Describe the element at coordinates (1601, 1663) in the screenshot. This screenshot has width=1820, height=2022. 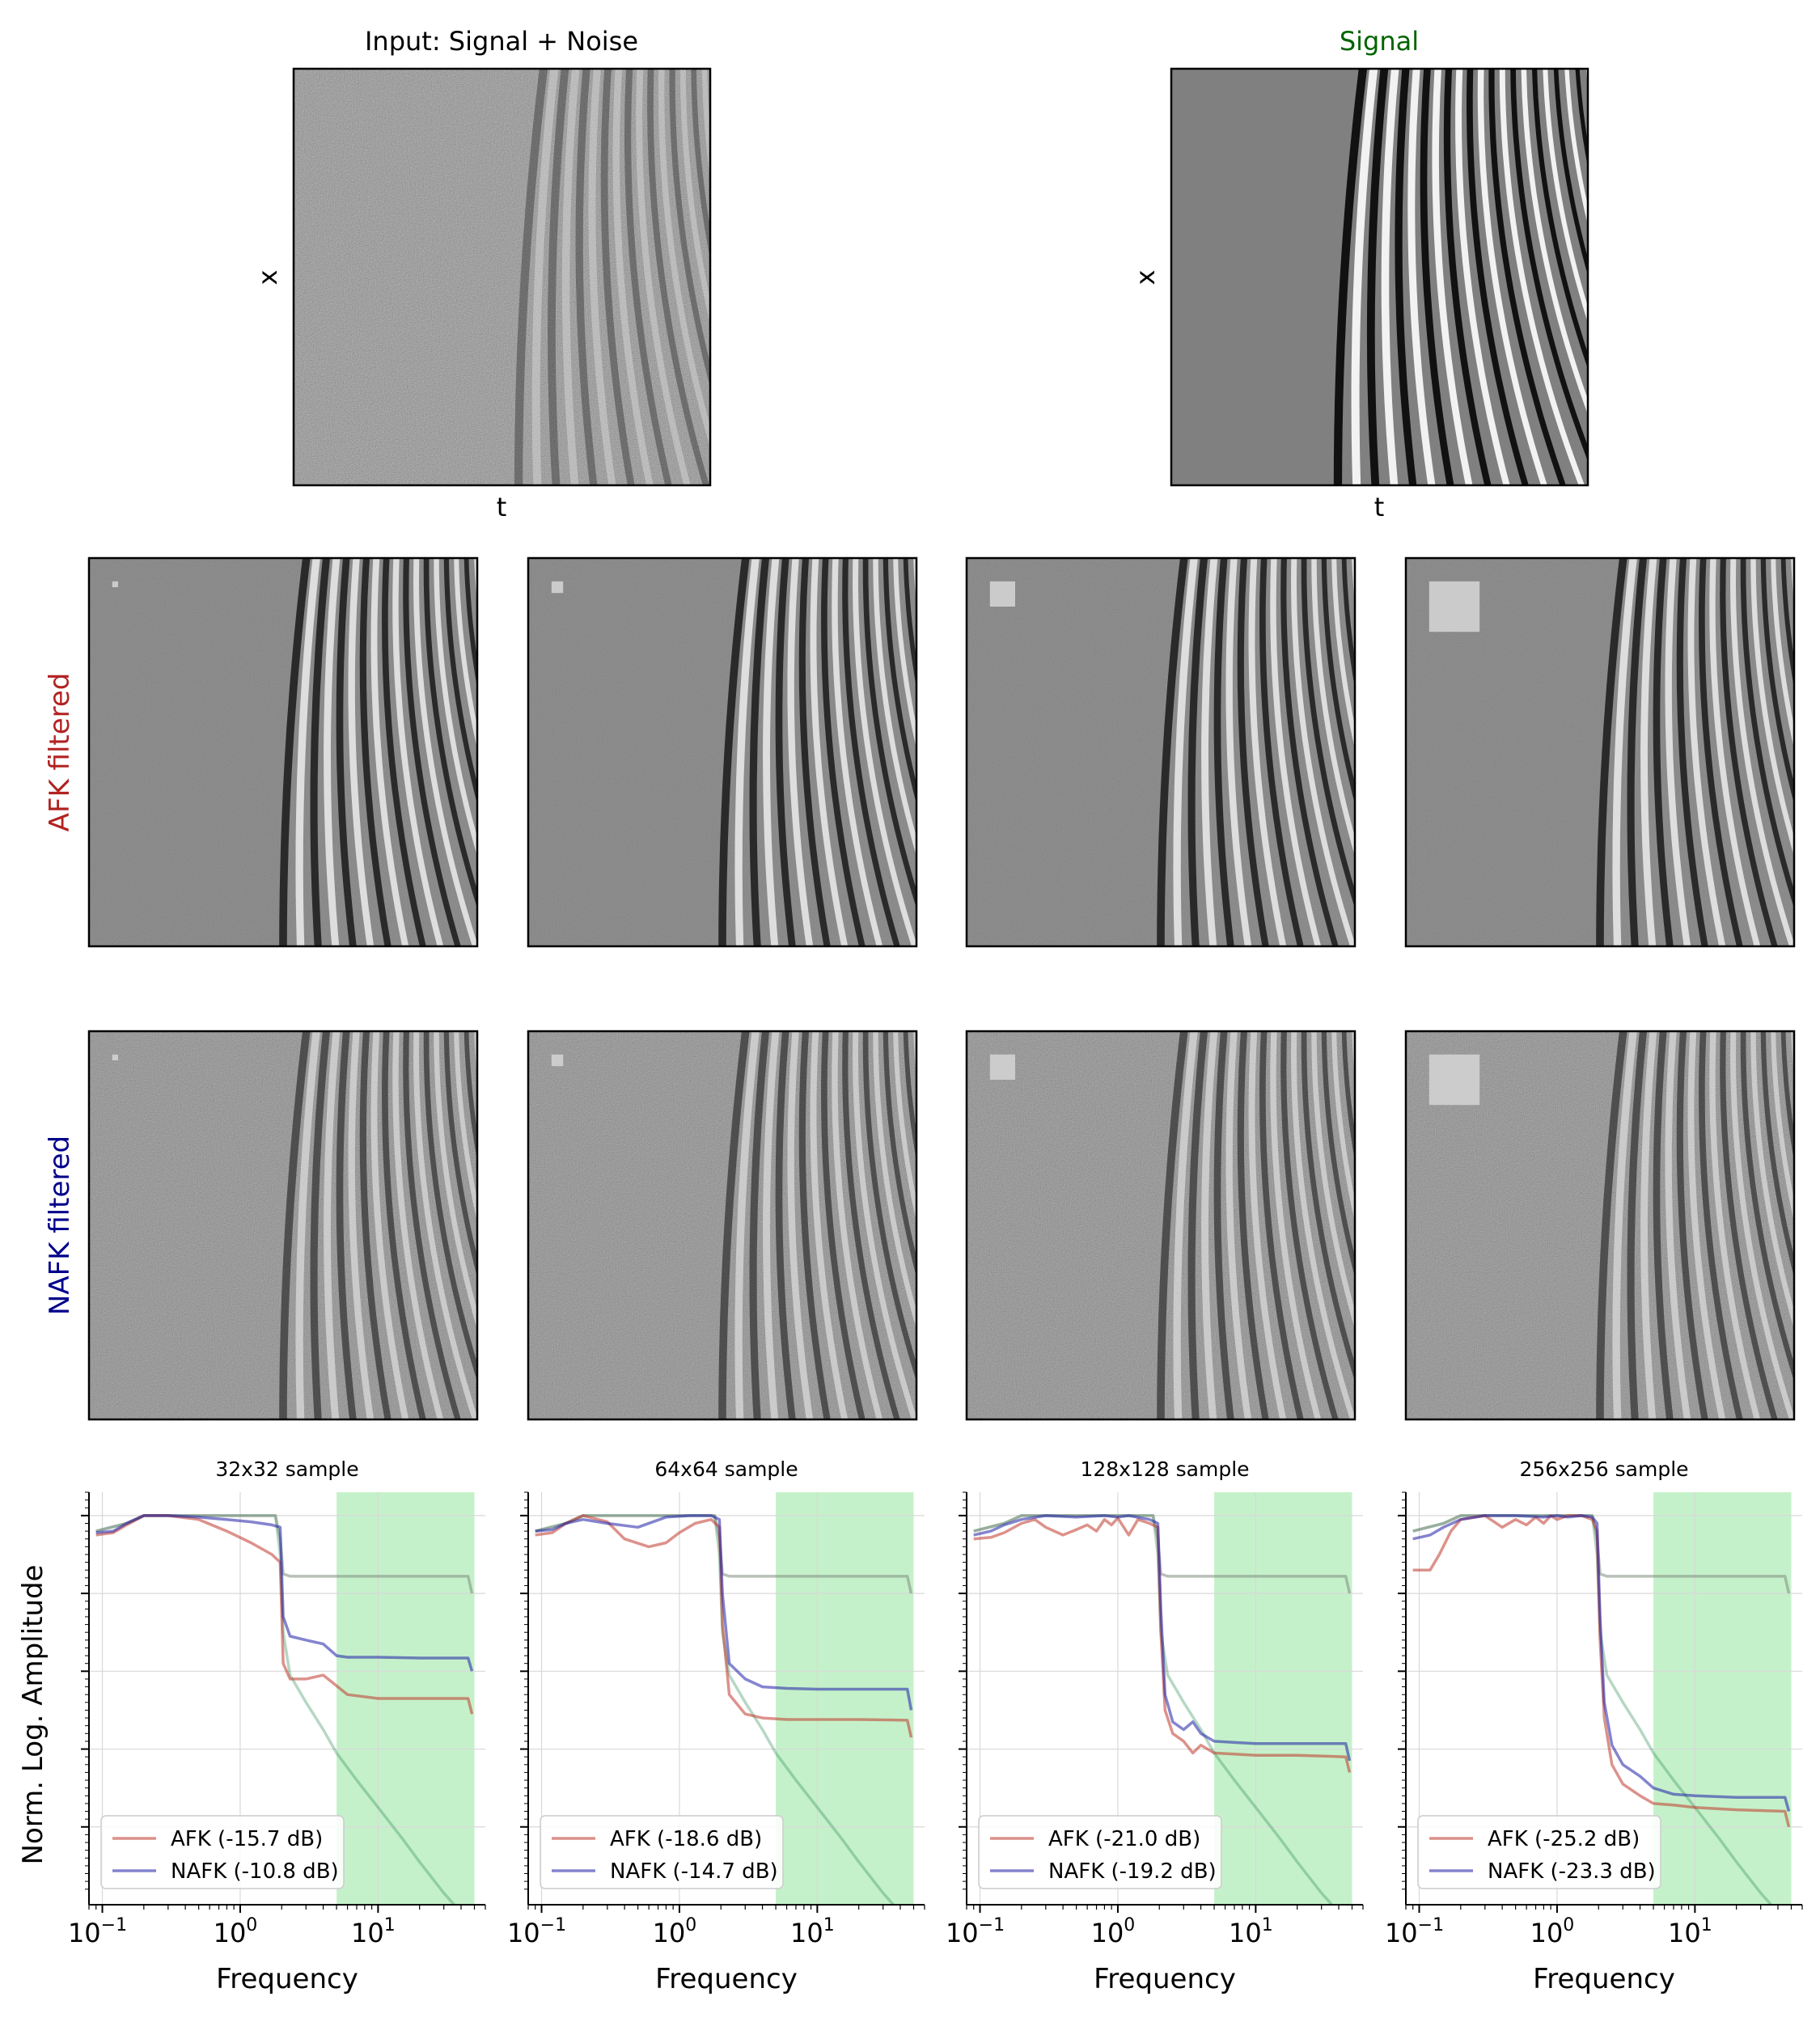
I see `series-nafk` at that location.